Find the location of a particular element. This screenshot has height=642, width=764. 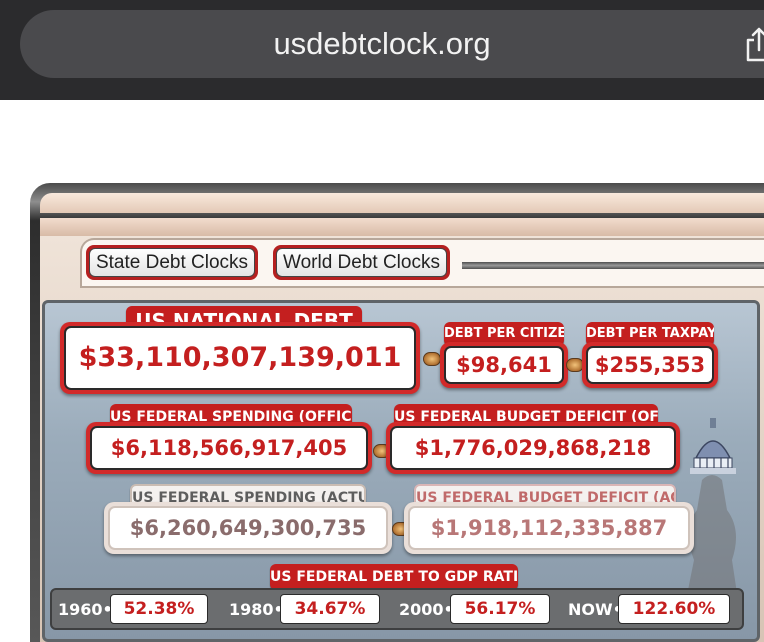

state-debt-clocks-button: State Debt Clocks is located at coordinates (172, 262).